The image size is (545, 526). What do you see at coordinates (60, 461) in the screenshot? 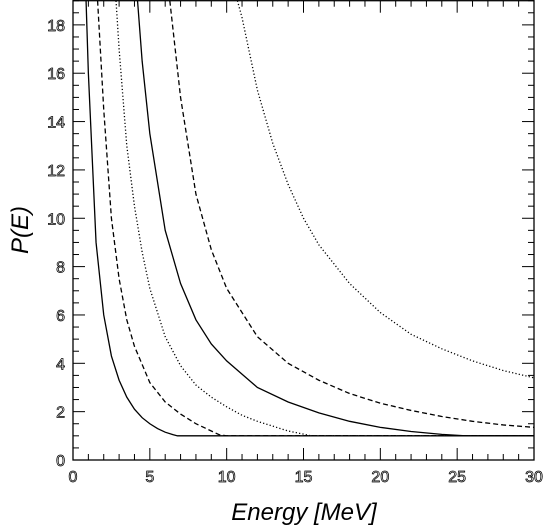
I see `y-tick-label: 0` at bounding box center [60, 461].